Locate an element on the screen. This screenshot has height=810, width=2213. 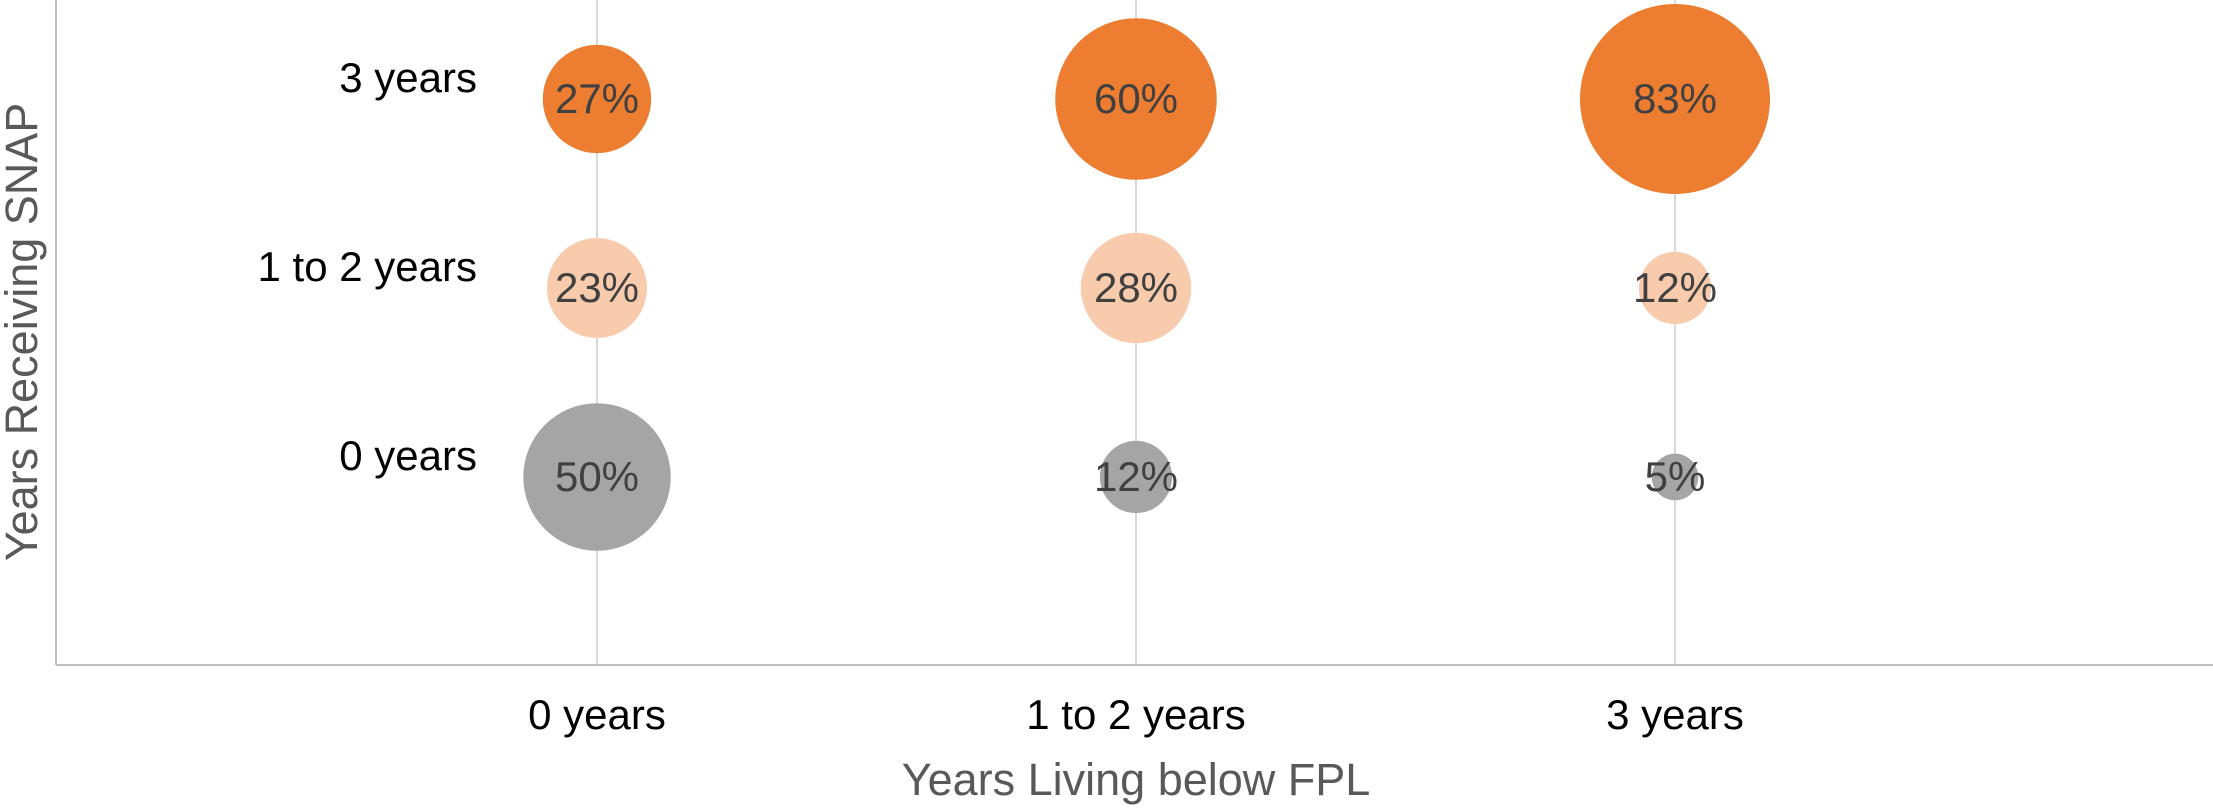
data-label: 5% is located at coordinates (1675, 476).